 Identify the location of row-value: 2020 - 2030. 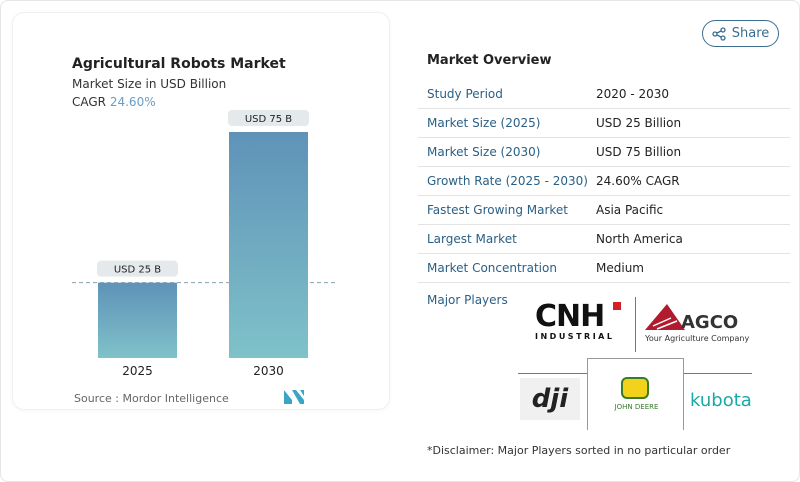
(633, 94).